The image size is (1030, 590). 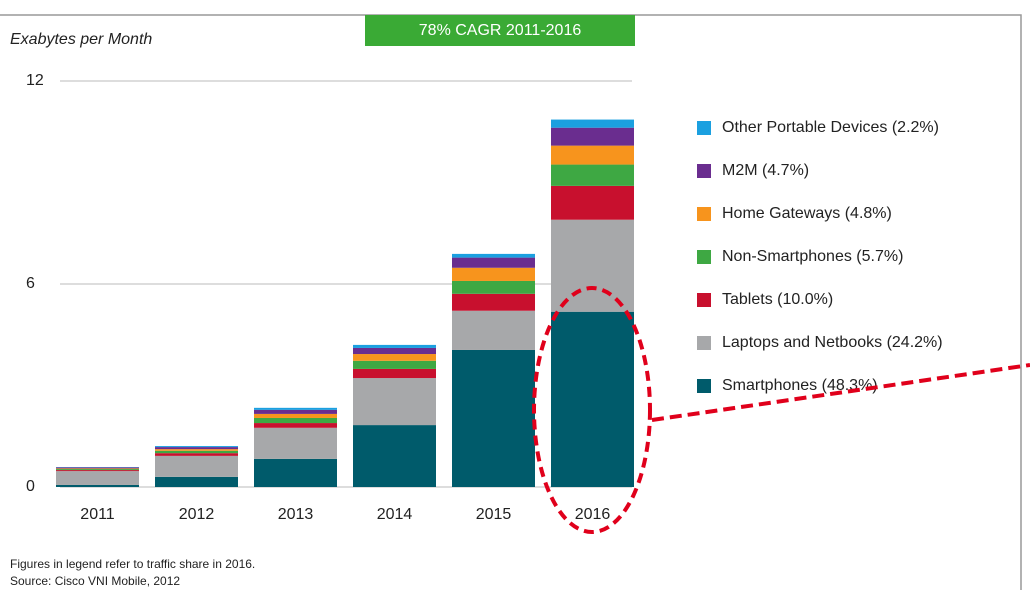 I want to click on legend-label: Smartphones (48.3%), so click(x=800, y=385).